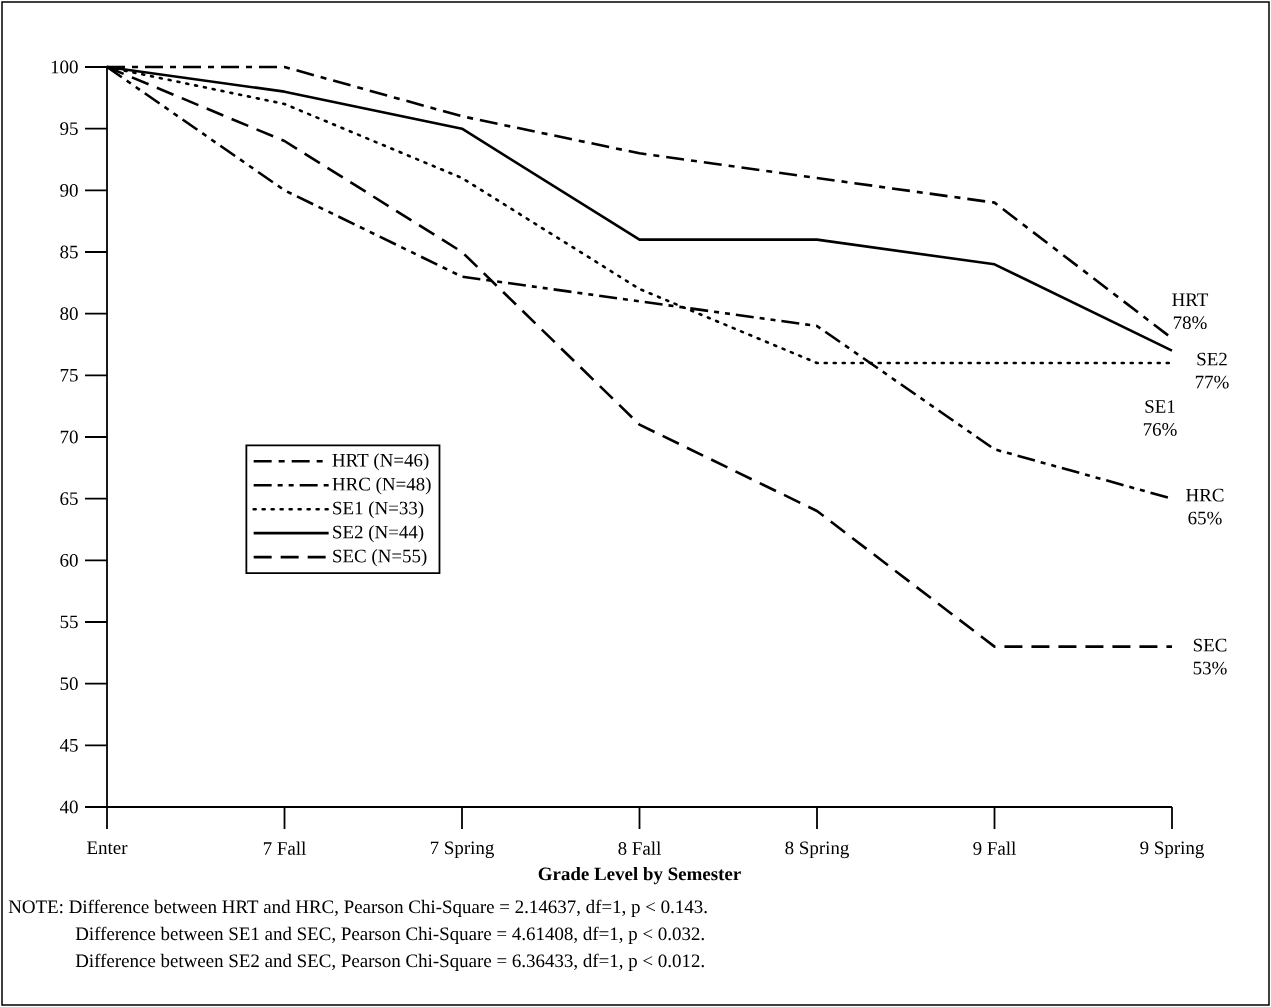 This screenshot has height=1007, width=1271. I want to click on x-tick-label: 8 Fall, so click(639, 848).